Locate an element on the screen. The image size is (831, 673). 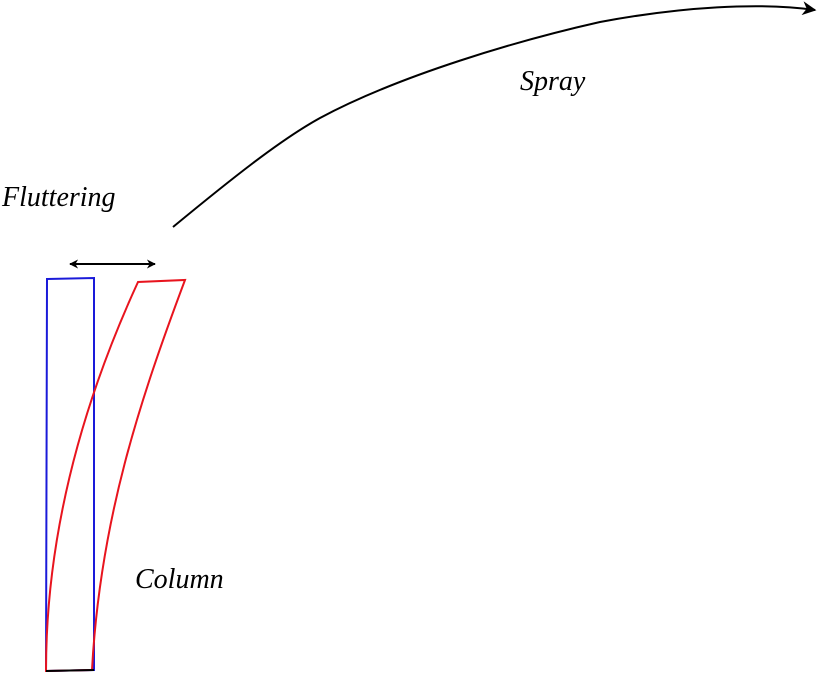
fluttering-label: Fluttering is located at coordinates (58, 197).